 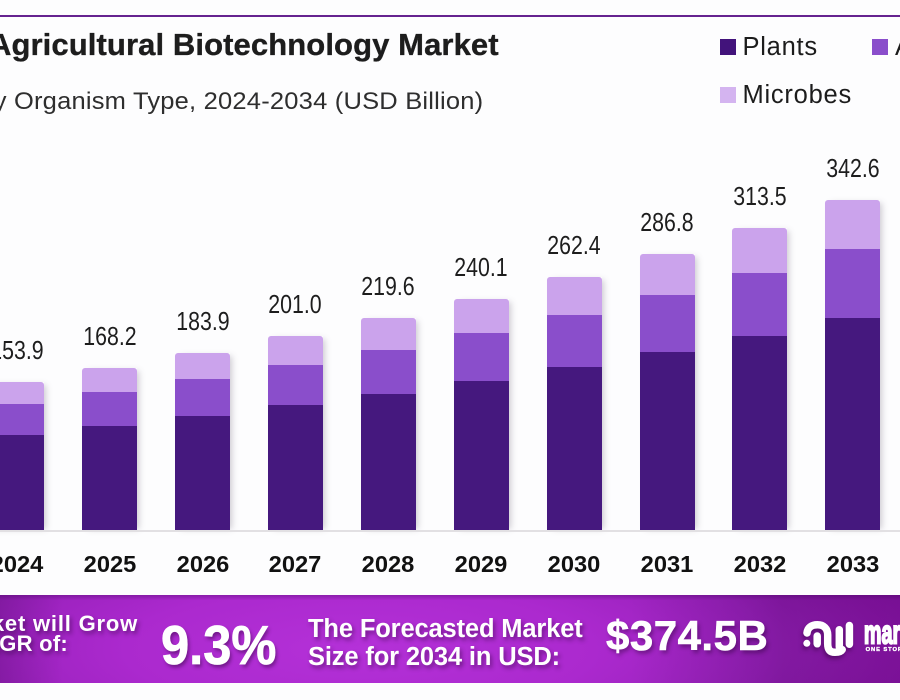 I want to click on svg-text: market, so click(x=882, y=632).